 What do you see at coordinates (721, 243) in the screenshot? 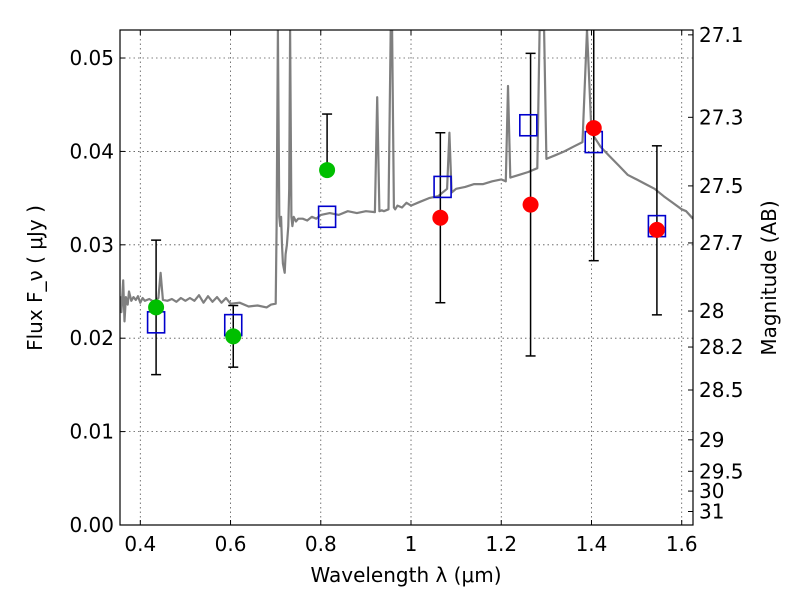
I see `right-tick-label: 27.7` at bounding box center [721, 243].